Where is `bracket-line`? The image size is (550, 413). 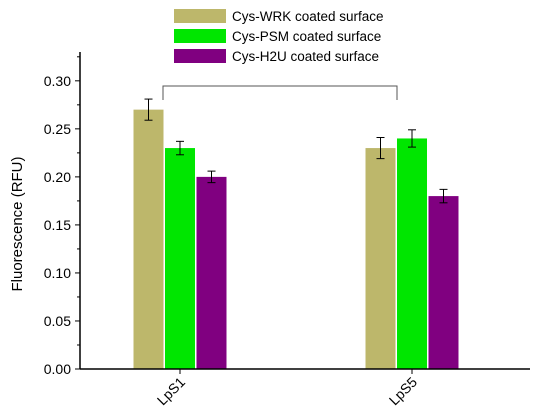 bracket-line is located at coordinates (280, 92).